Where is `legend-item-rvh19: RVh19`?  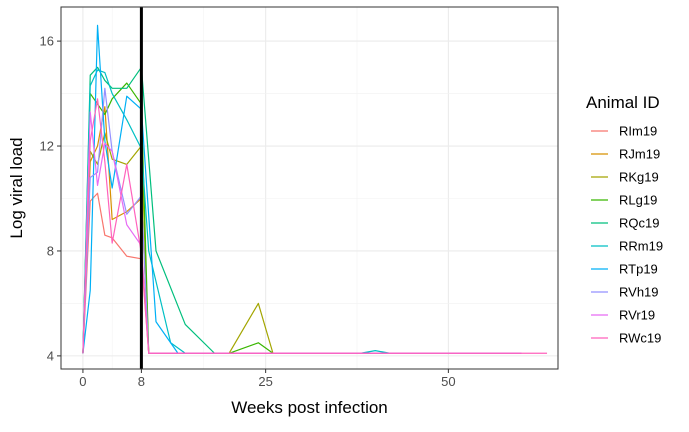 legend-item-rvh19: RVh19 is located at coordinates (625, 292).